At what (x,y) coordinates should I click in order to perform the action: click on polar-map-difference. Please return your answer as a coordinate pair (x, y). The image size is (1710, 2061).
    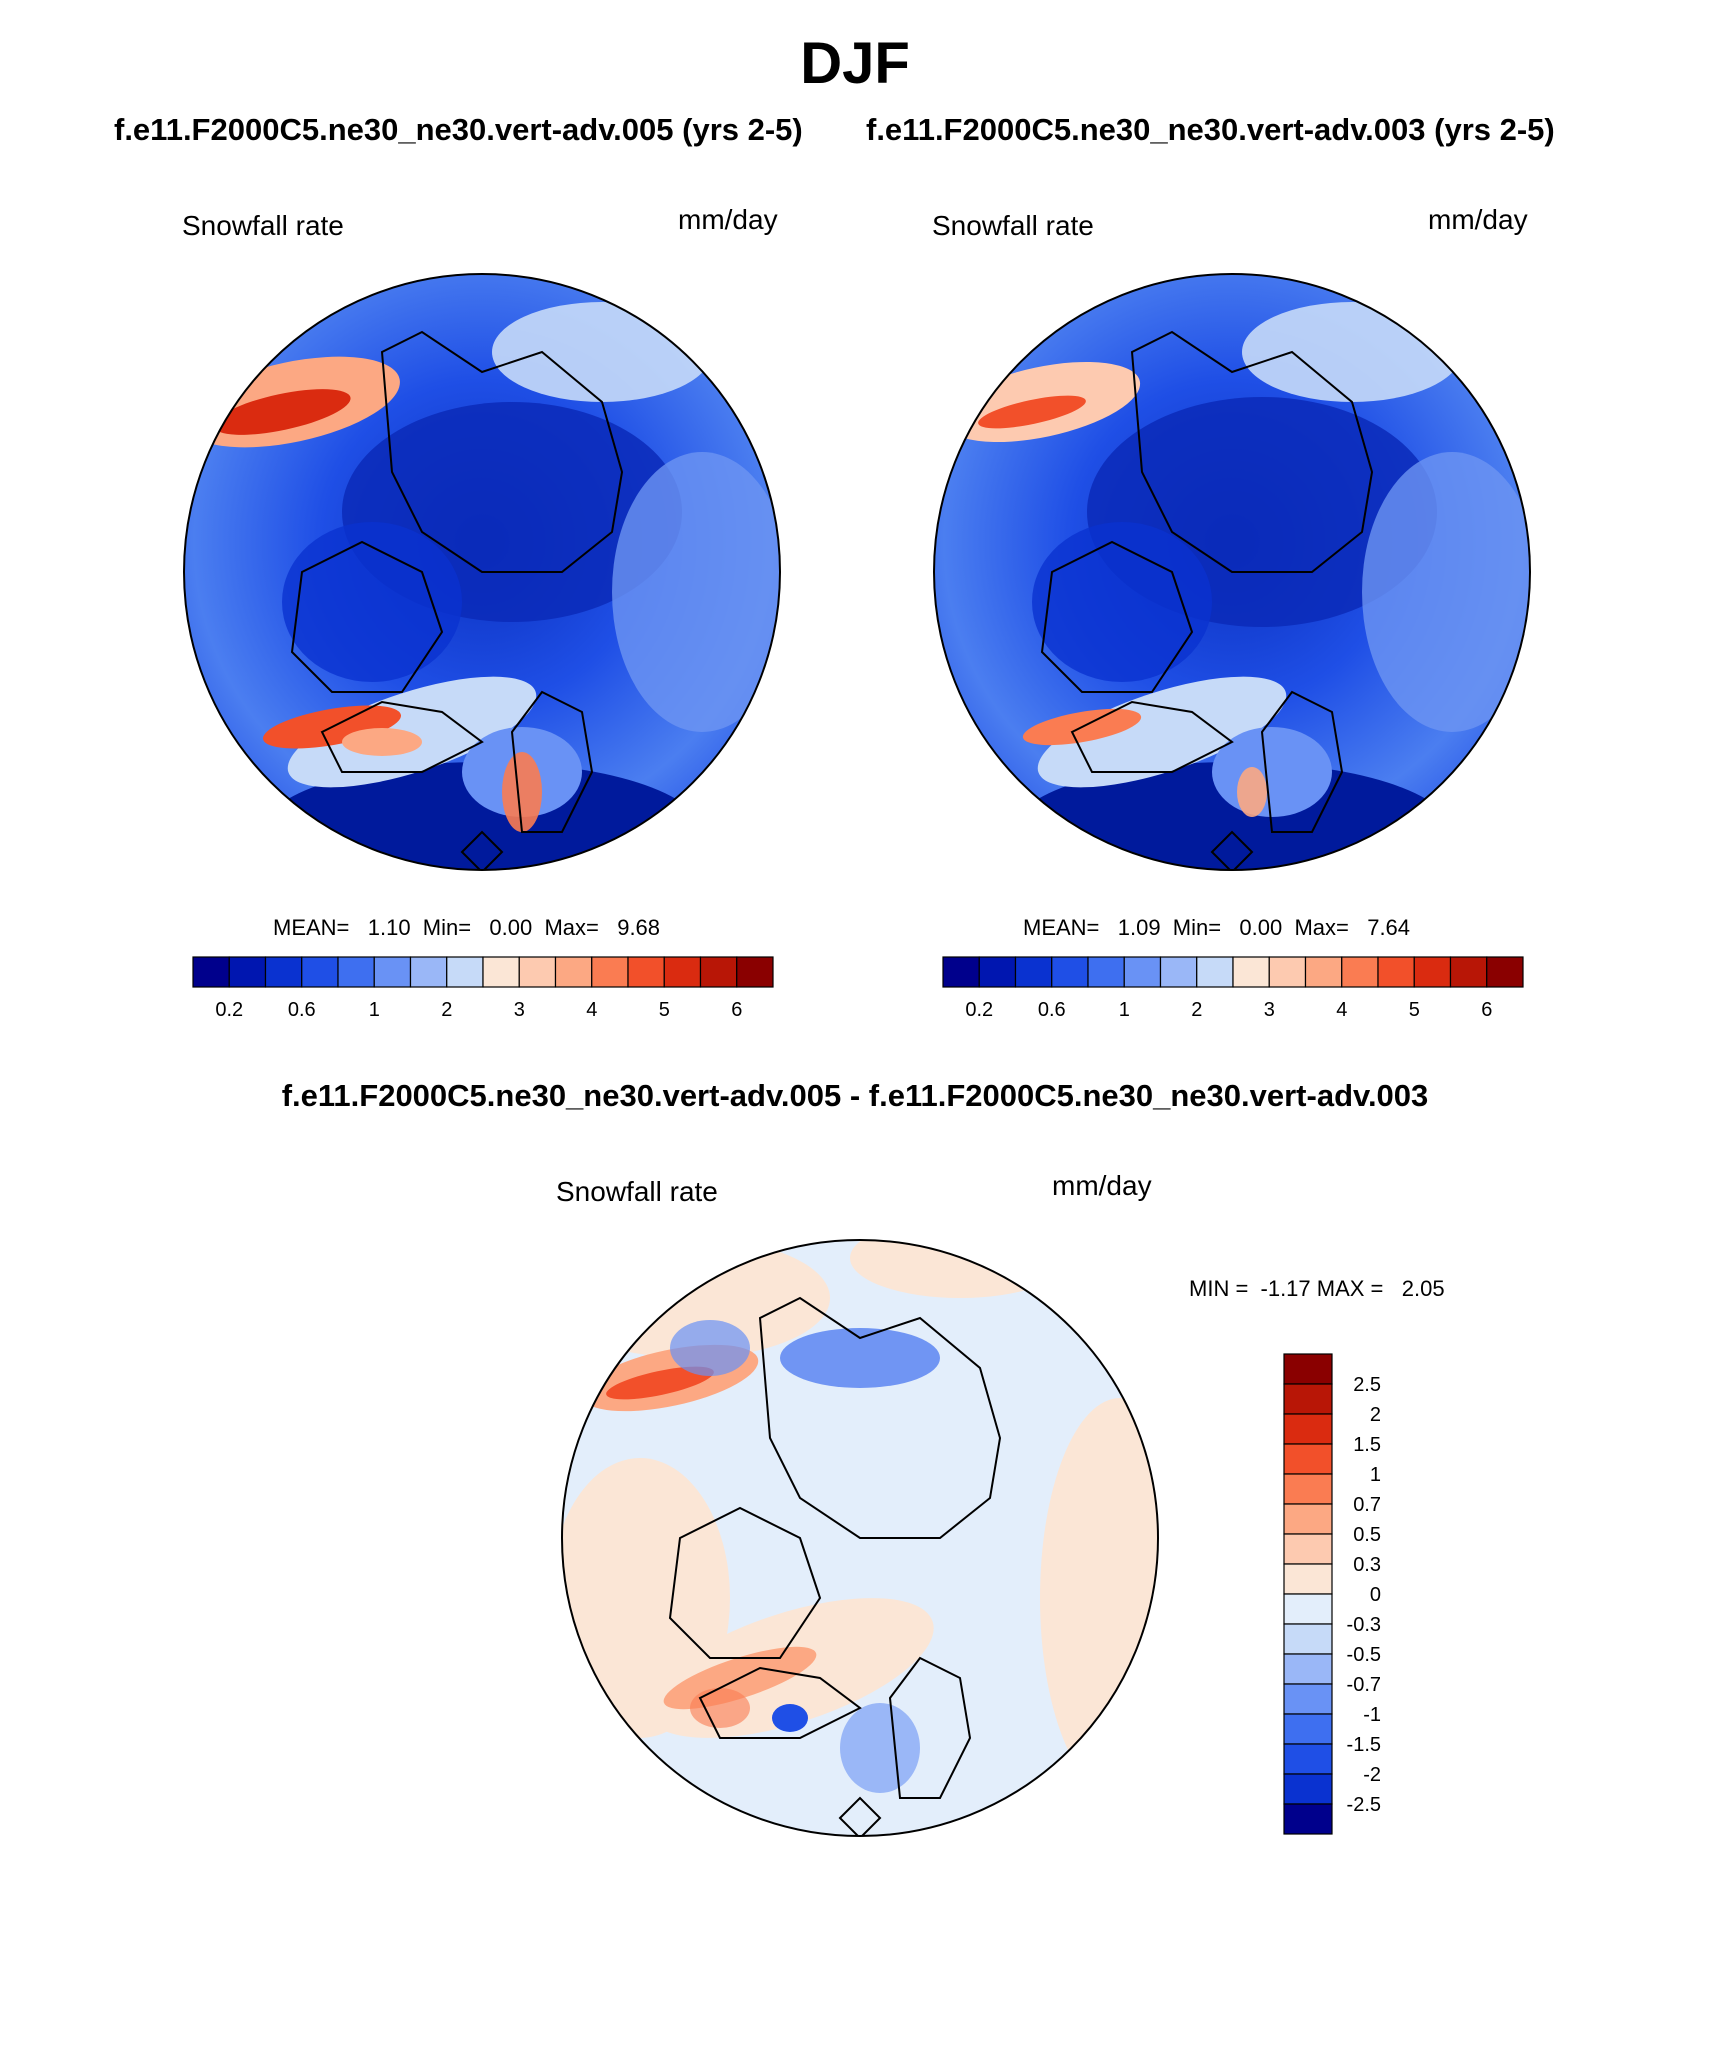
    Looking at the image, I should click on (860, 1538).